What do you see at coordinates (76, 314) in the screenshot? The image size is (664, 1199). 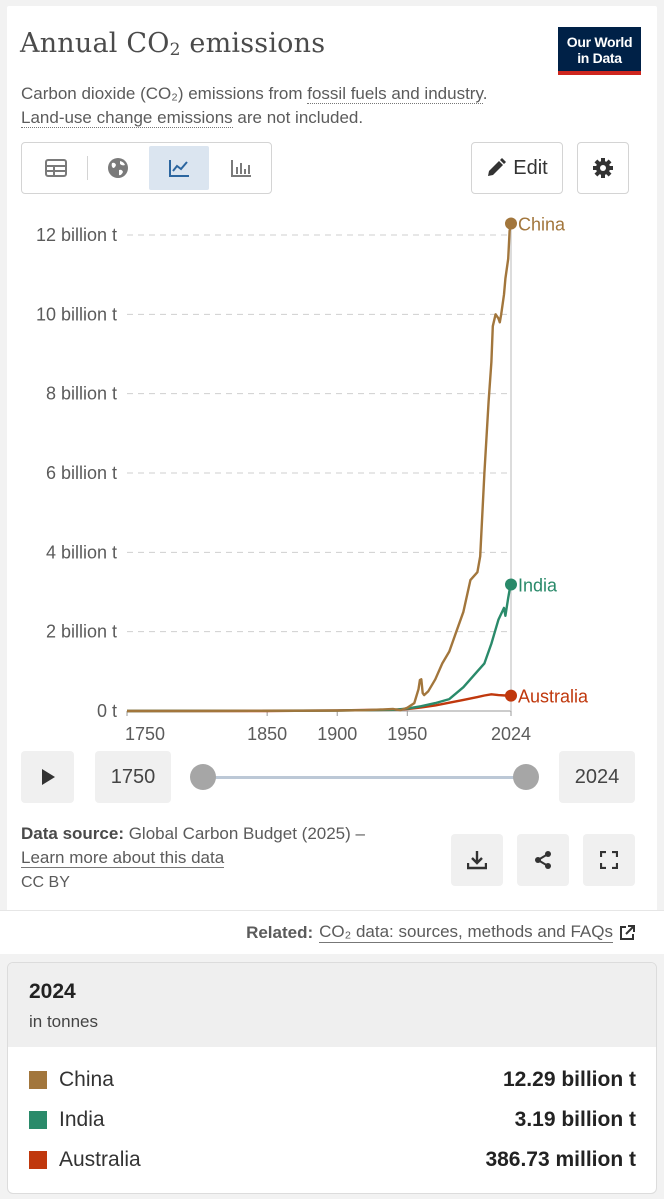 I see `y-tick-label: 10 billion t` at bounding box center [76, 314].